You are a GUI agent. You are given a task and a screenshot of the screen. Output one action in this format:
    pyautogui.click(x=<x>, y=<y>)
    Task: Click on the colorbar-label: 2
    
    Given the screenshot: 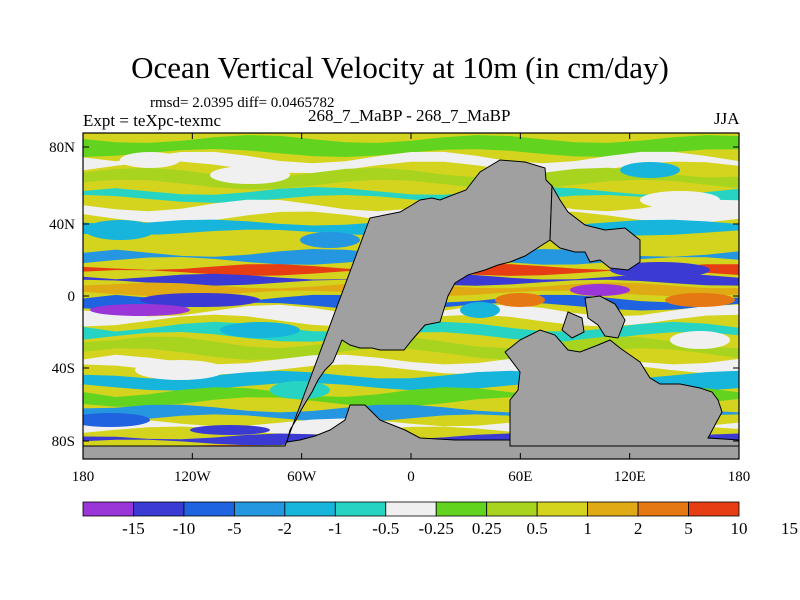 What is the action you would take?
    pyautogui.click(x=638, y=528)
    